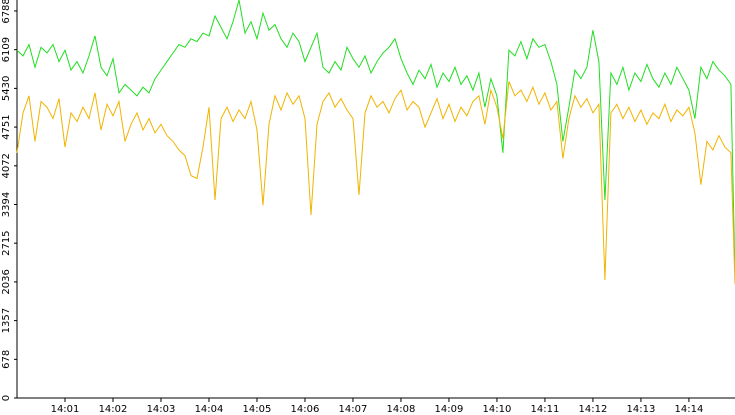 The height and width of the screenshot is (415, 735). What do you see at coordinates (257, 409) in the screenshot?
I see `x-tick-label: 14:05` at bounding box center [257, 409].